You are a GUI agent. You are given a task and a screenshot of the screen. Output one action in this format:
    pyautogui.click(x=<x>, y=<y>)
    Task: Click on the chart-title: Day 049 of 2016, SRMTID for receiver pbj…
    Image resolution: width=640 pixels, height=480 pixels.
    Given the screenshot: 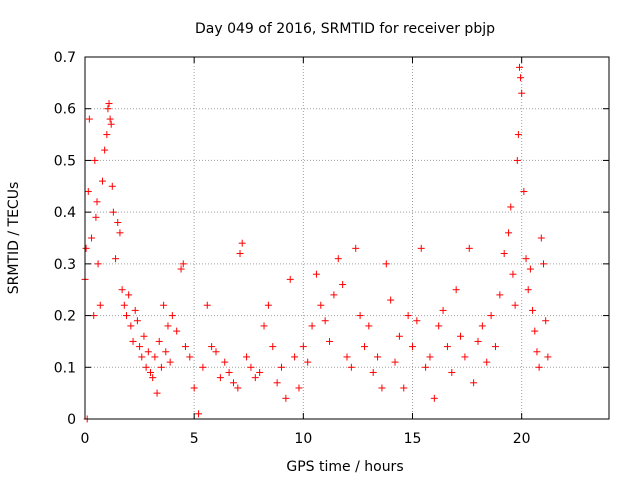 What is the action you would take?
    pyautogui.click(x=345, y=29)
    